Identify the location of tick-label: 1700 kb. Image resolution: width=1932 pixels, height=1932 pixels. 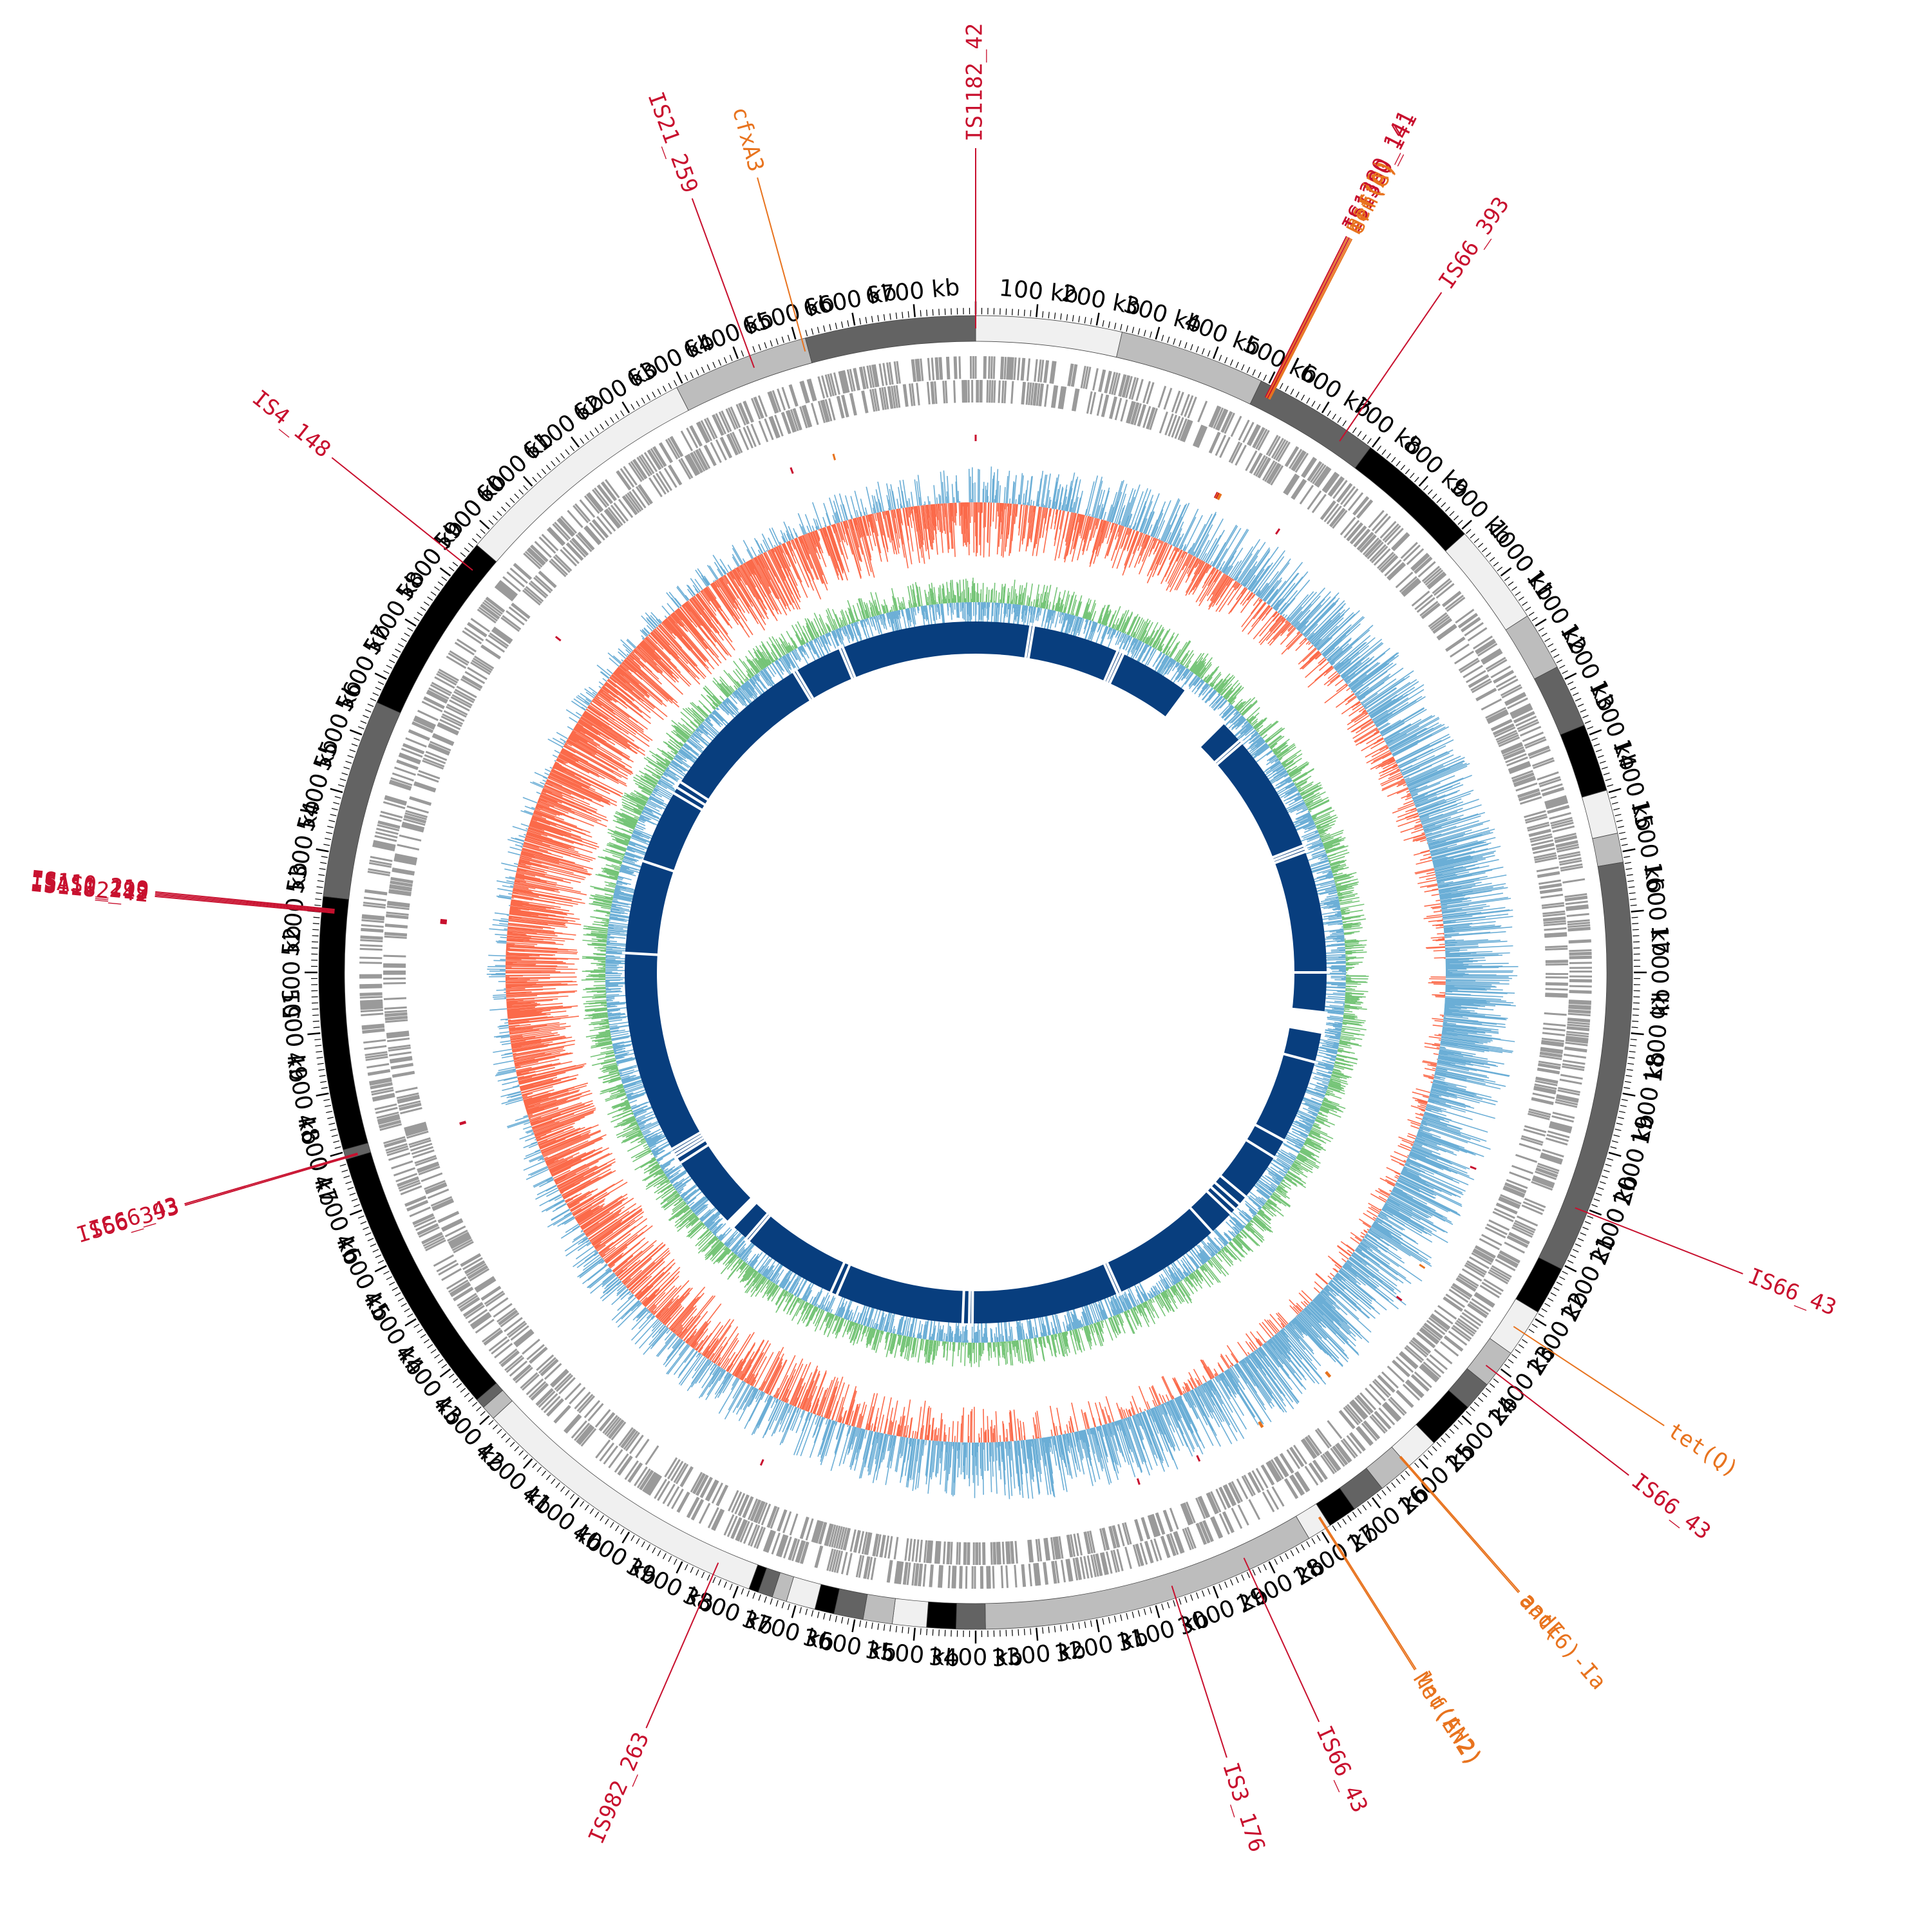
(1659, 973).